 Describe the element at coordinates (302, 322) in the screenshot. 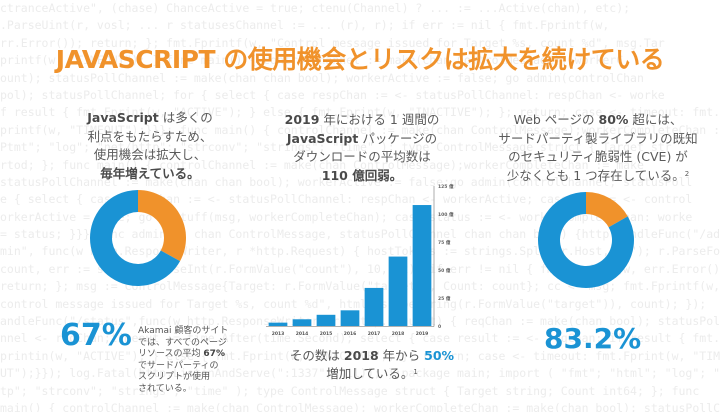

I see `bar-2014` at that location.